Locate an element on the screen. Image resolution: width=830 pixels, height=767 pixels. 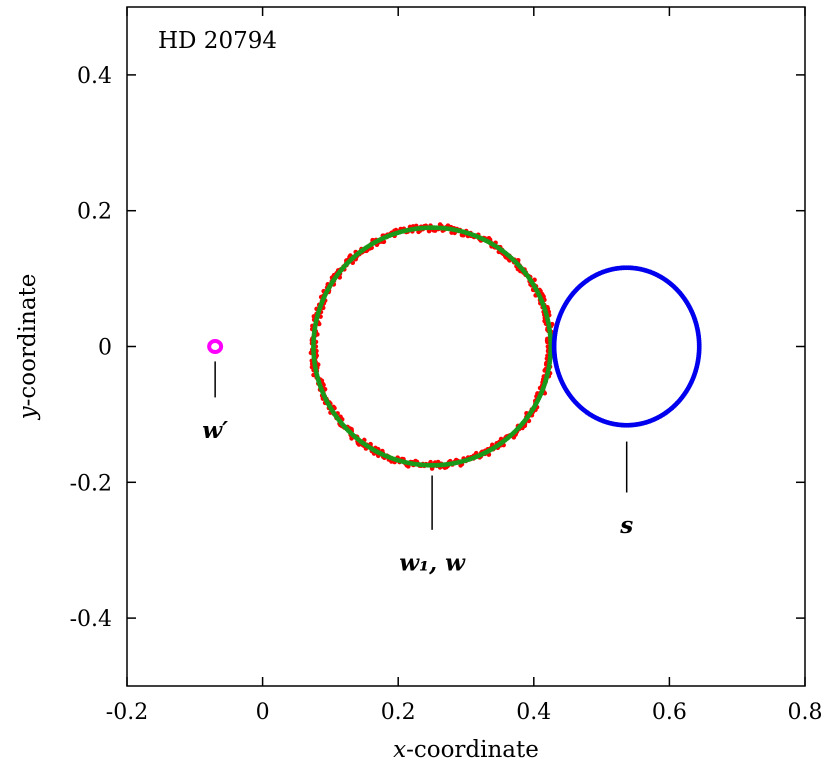
annotation-label: s is located at coordinates (626, 525).